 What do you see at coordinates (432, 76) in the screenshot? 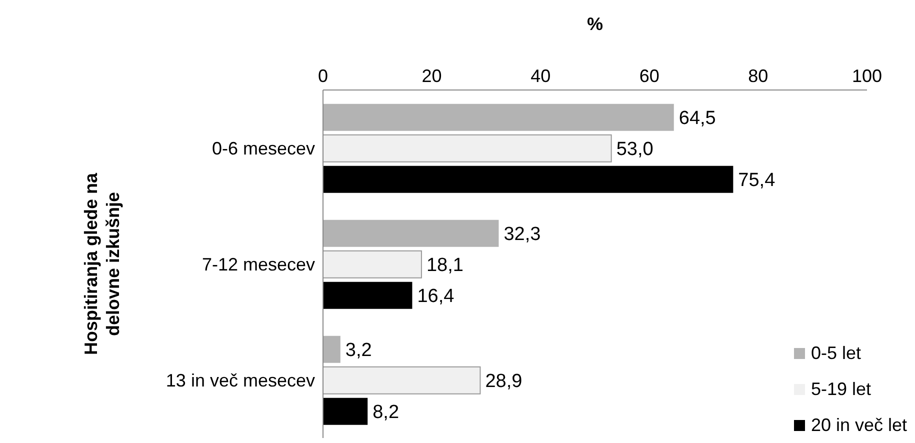
I see `x-tick-label: 20` at bounding box center [432, 76].